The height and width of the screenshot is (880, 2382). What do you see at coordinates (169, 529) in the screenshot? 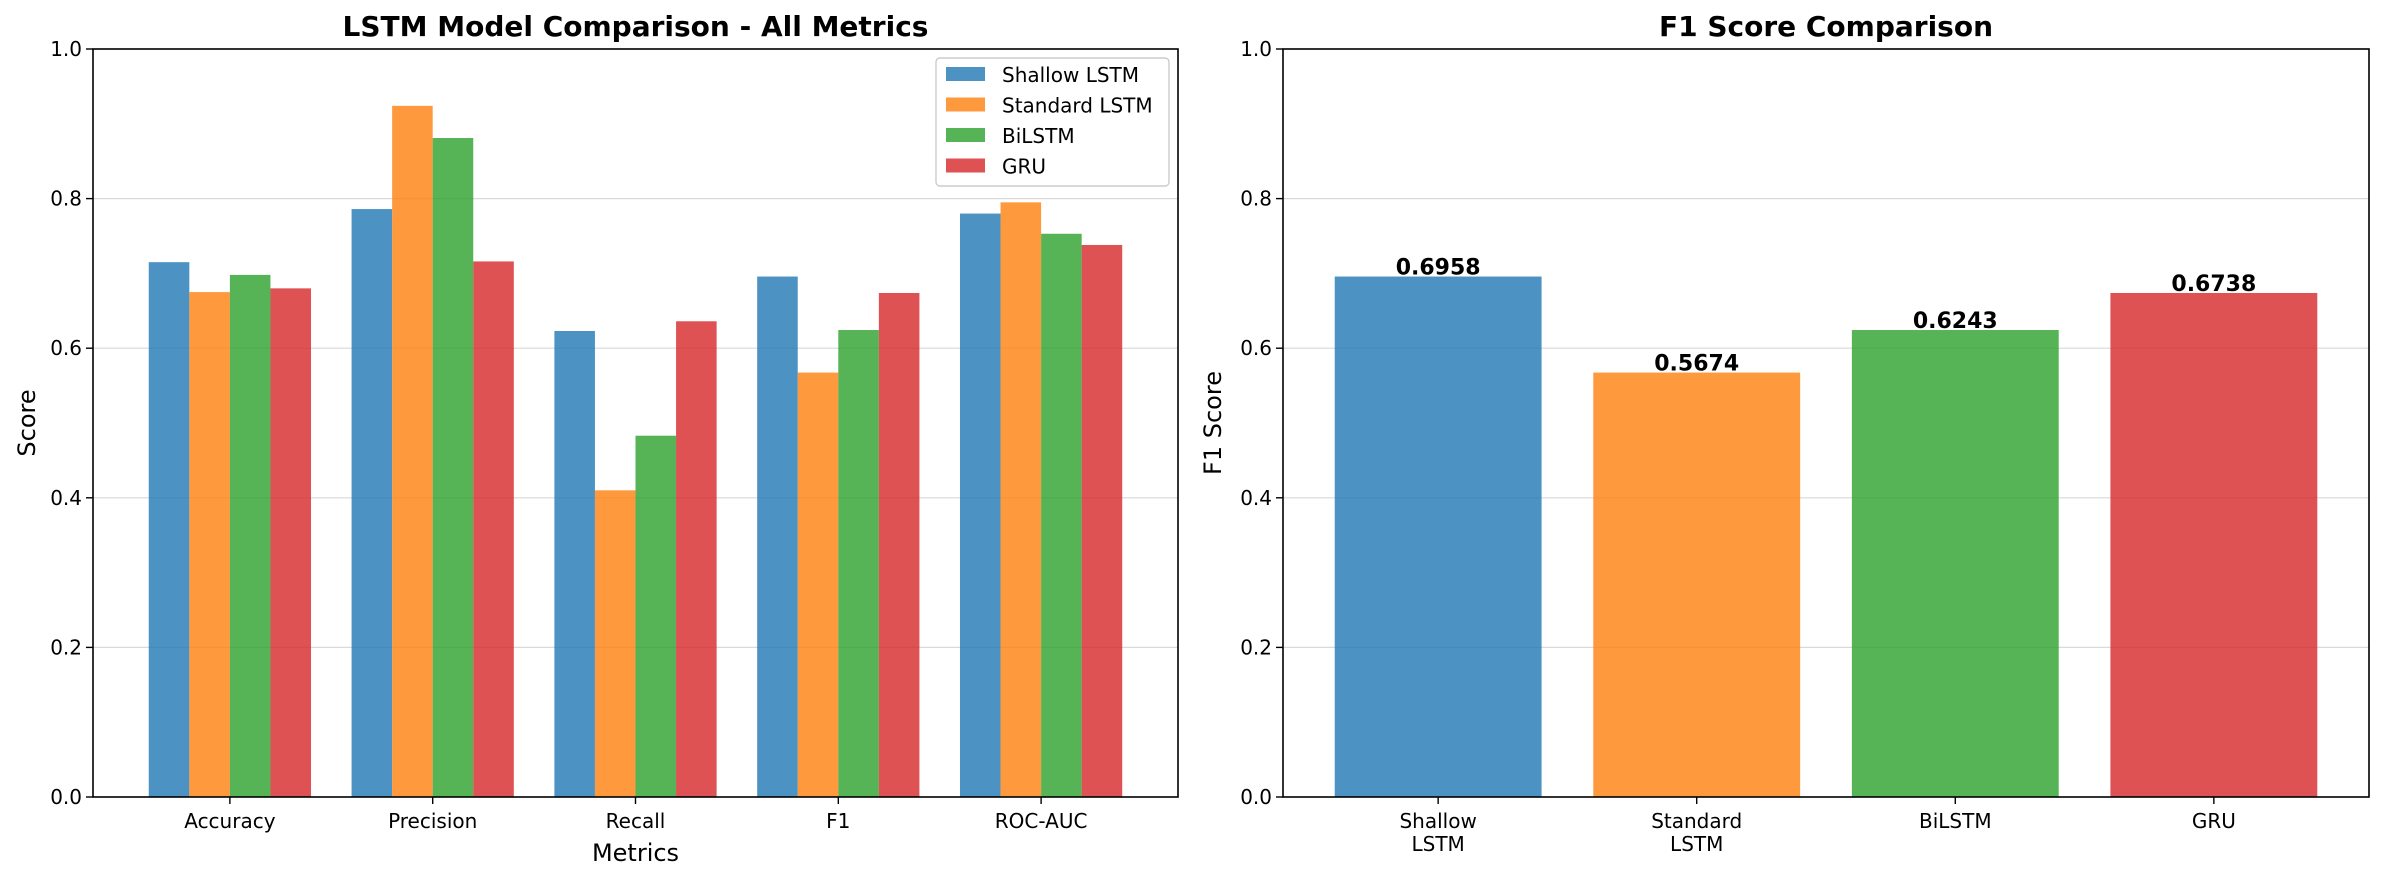
I see `bar-shallow-lstm-accuracy` at bounding box center [169, 529].